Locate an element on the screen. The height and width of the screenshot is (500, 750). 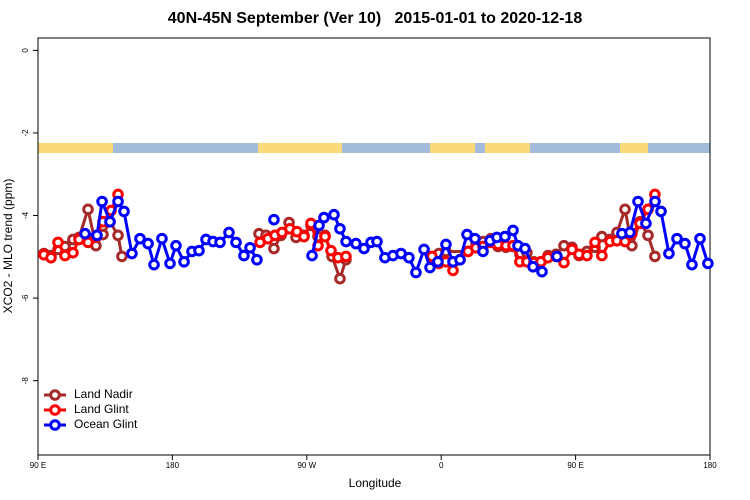
x-tick-label: 0 is located at coordinates (441, 465).